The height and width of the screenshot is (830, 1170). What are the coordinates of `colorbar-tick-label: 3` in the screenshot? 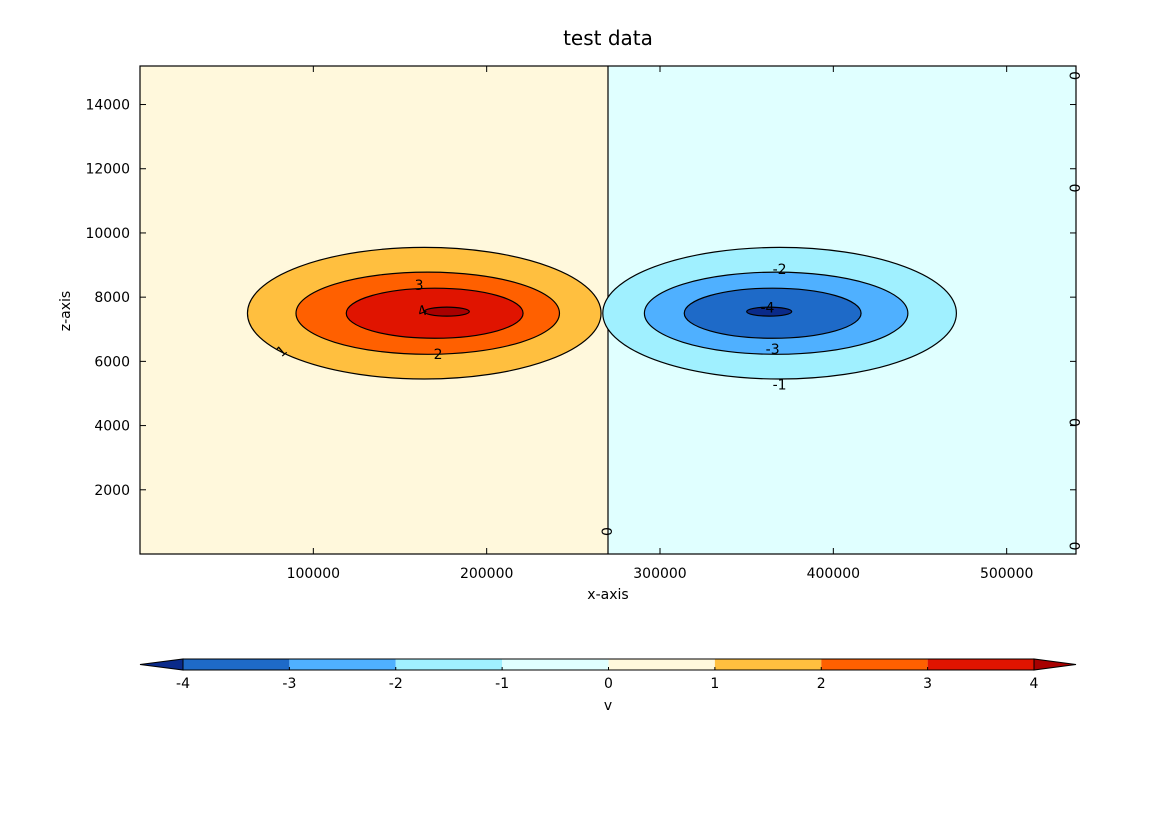 It's located at (927, 684).